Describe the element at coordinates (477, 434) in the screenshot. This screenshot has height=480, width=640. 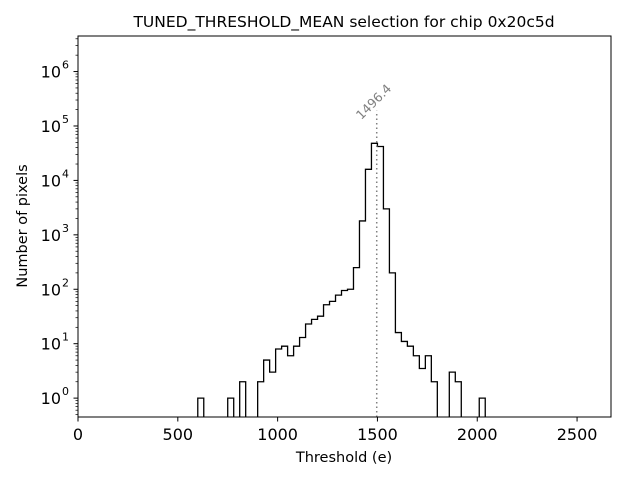
I see `x-tick-label: 2000` at that location.